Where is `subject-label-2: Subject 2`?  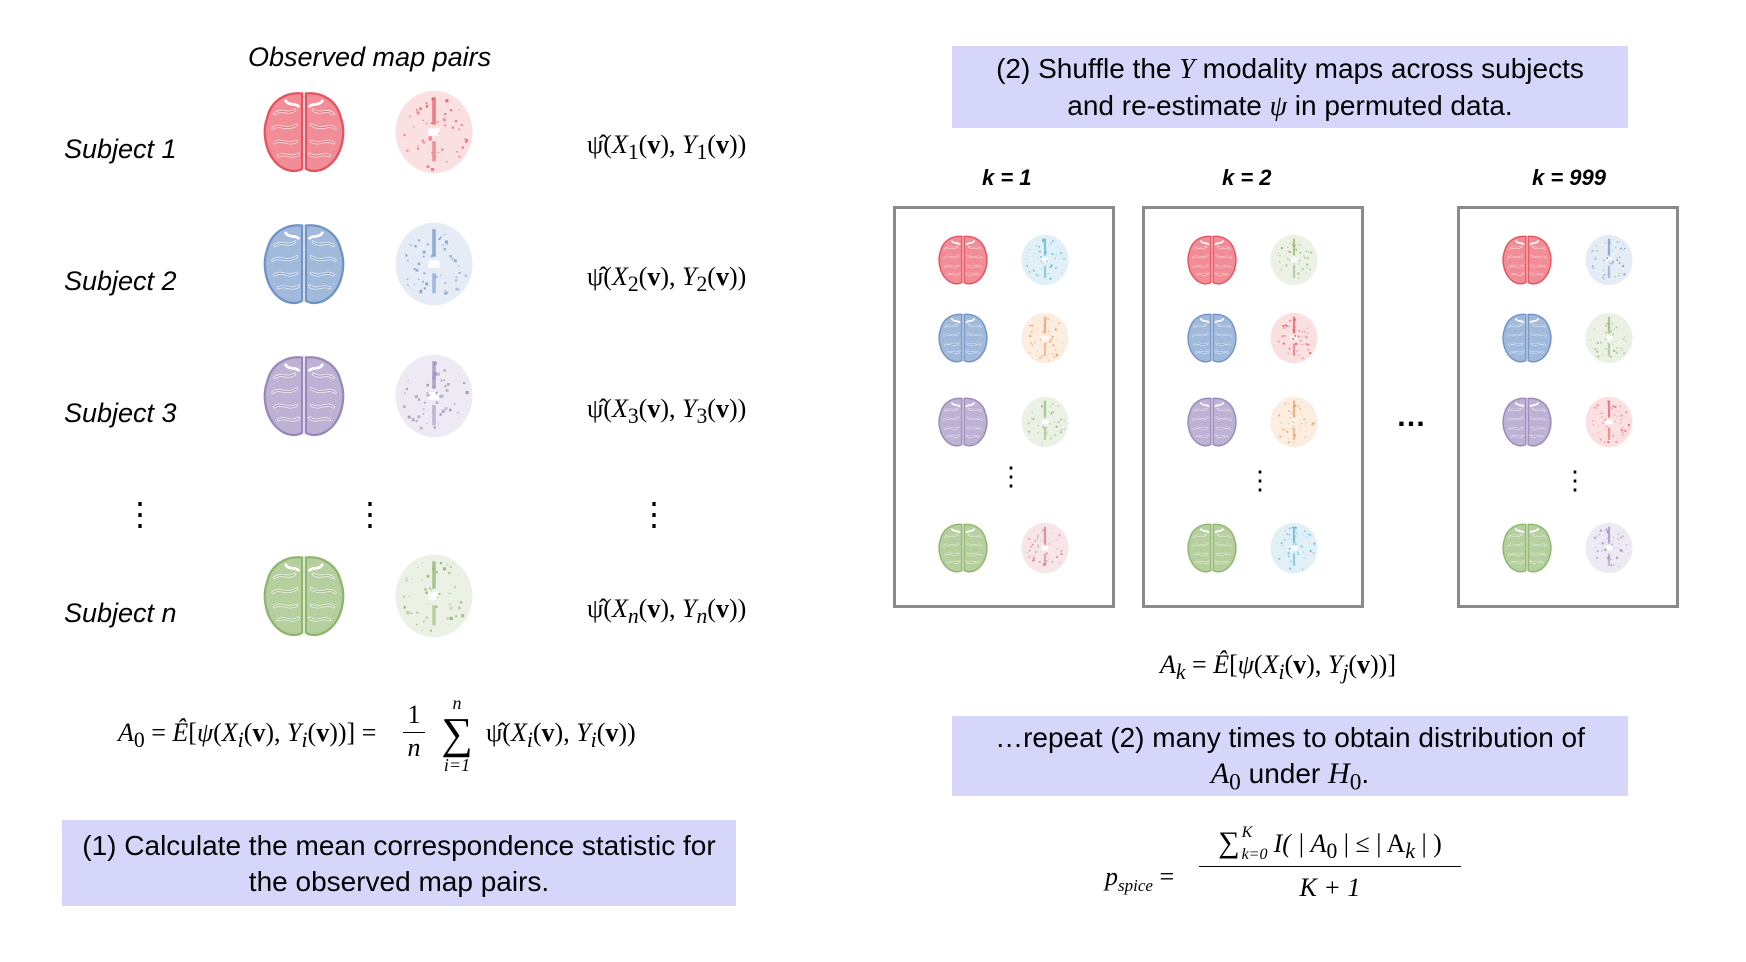
subject-label-2: Subject 2 is located at coordinates (120, 281).